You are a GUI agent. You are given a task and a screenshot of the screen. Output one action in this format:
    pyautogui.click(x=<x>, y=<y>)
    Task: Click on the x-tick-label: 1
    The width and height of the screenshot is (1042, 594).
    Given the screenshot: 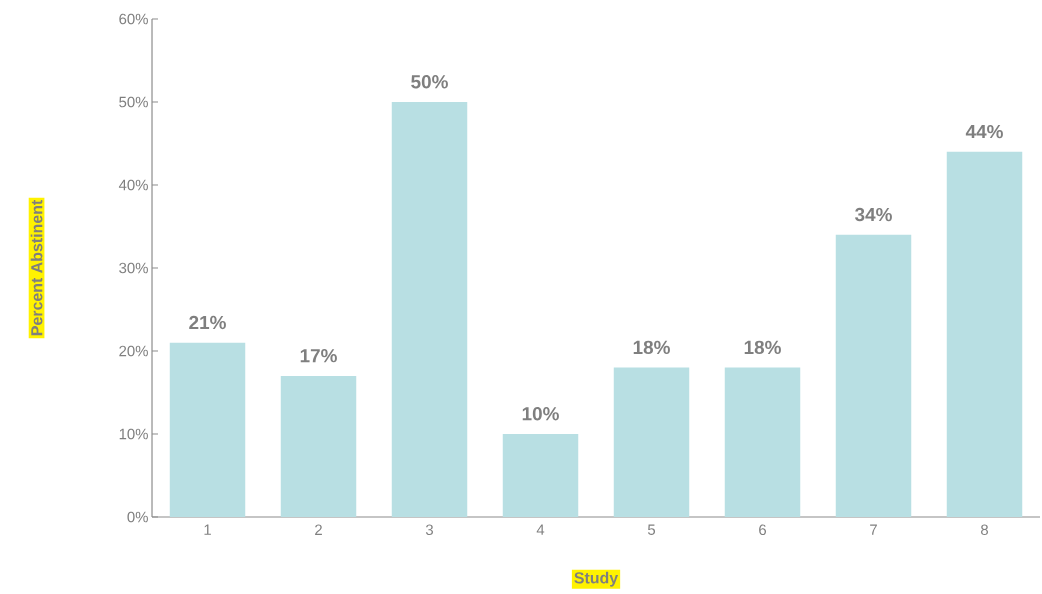 What is the action you would take?
    pyautogui.click(x=207, y=529)
    